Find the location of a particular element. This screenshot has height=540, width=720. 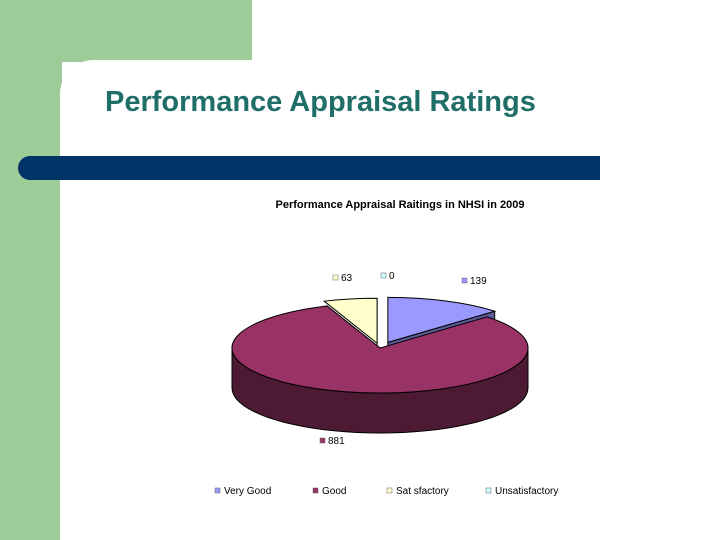

legend-key-unsatisfactory is located at coordinates (488, 490).